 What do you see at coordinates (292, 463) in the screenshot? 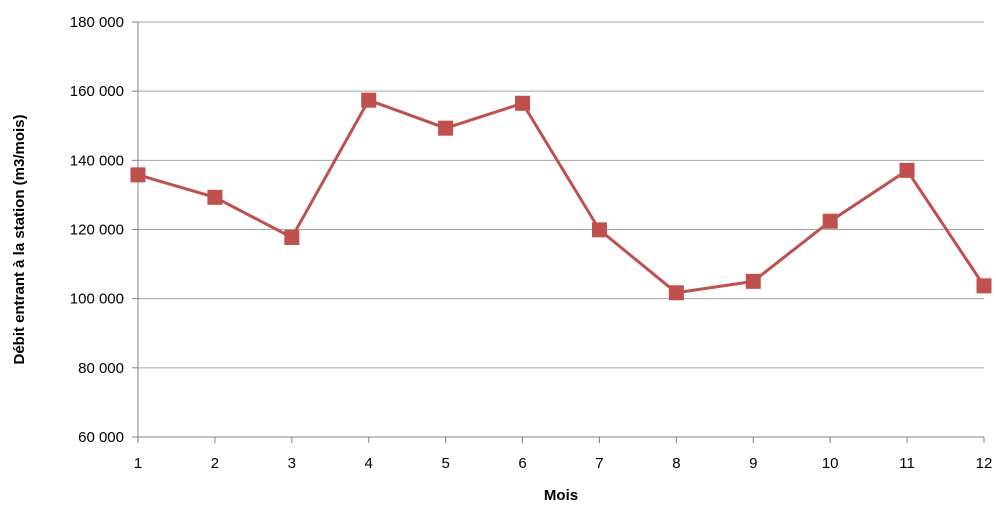
I see `x-tick-label: 3` at bounding box center [292, 463].